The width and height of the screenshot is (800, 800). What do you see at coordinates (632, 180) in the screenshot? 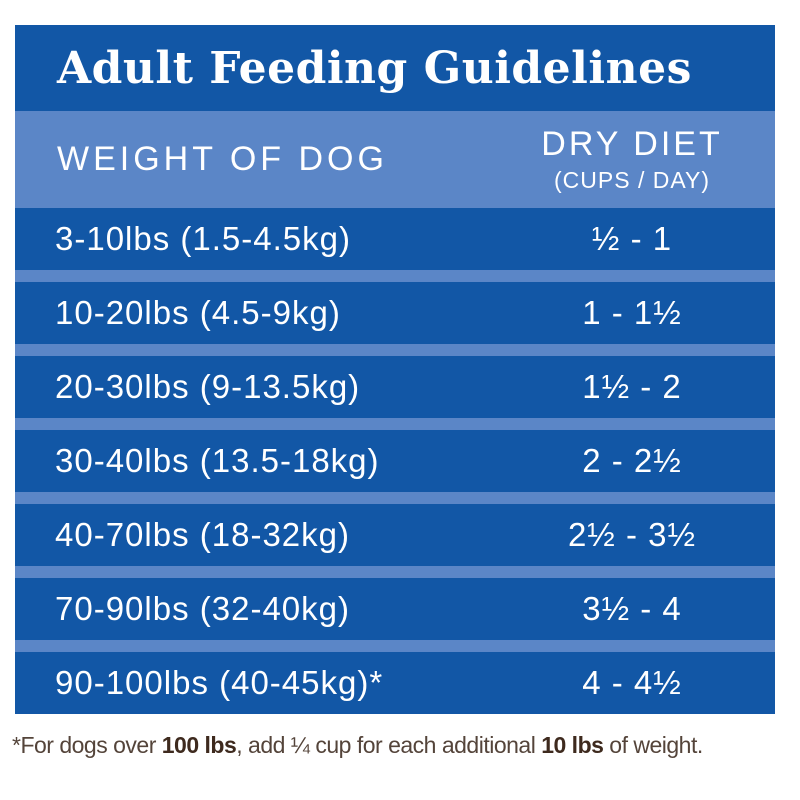
I see `column-header-diet-units: (CUPS / DAY)` at bounding box center [632, 180].